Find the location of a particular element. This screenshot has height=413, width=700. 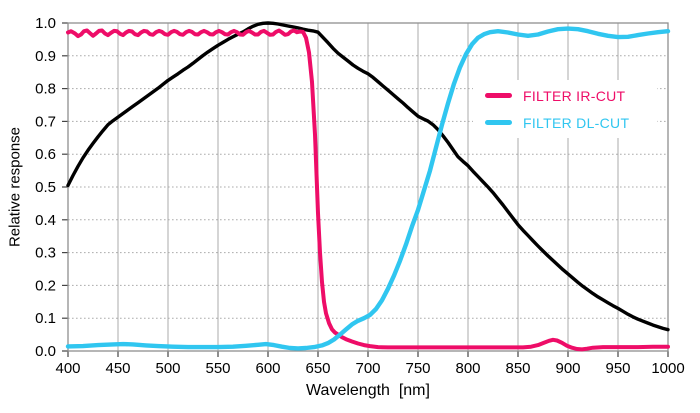

y-tick-label: 0.4 is located at coordinates (45, 220).